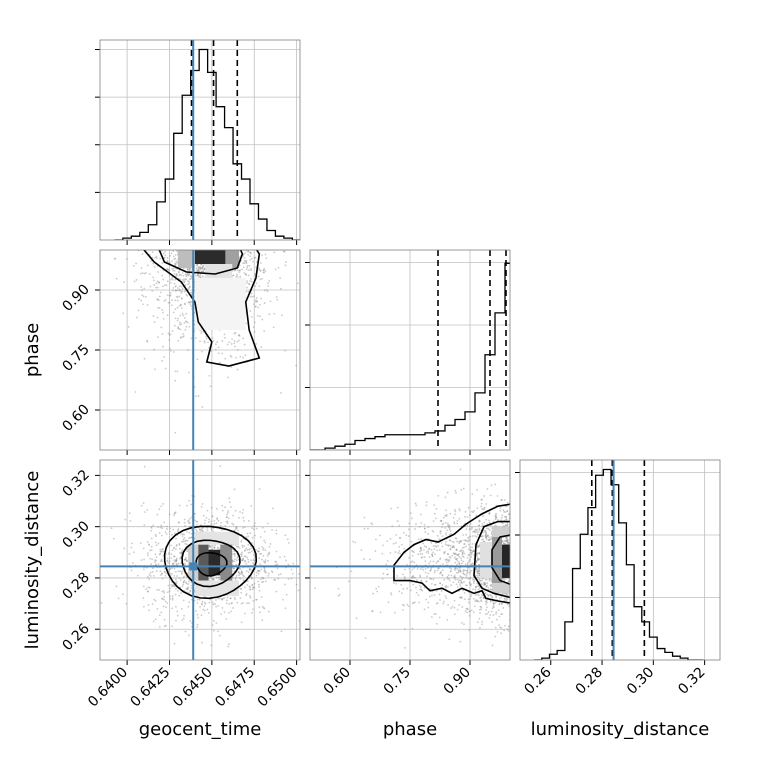  Describe the element at coordinates (193, 566) in the screenshot. I see `distance-vs-time-truth-marker` at that location.